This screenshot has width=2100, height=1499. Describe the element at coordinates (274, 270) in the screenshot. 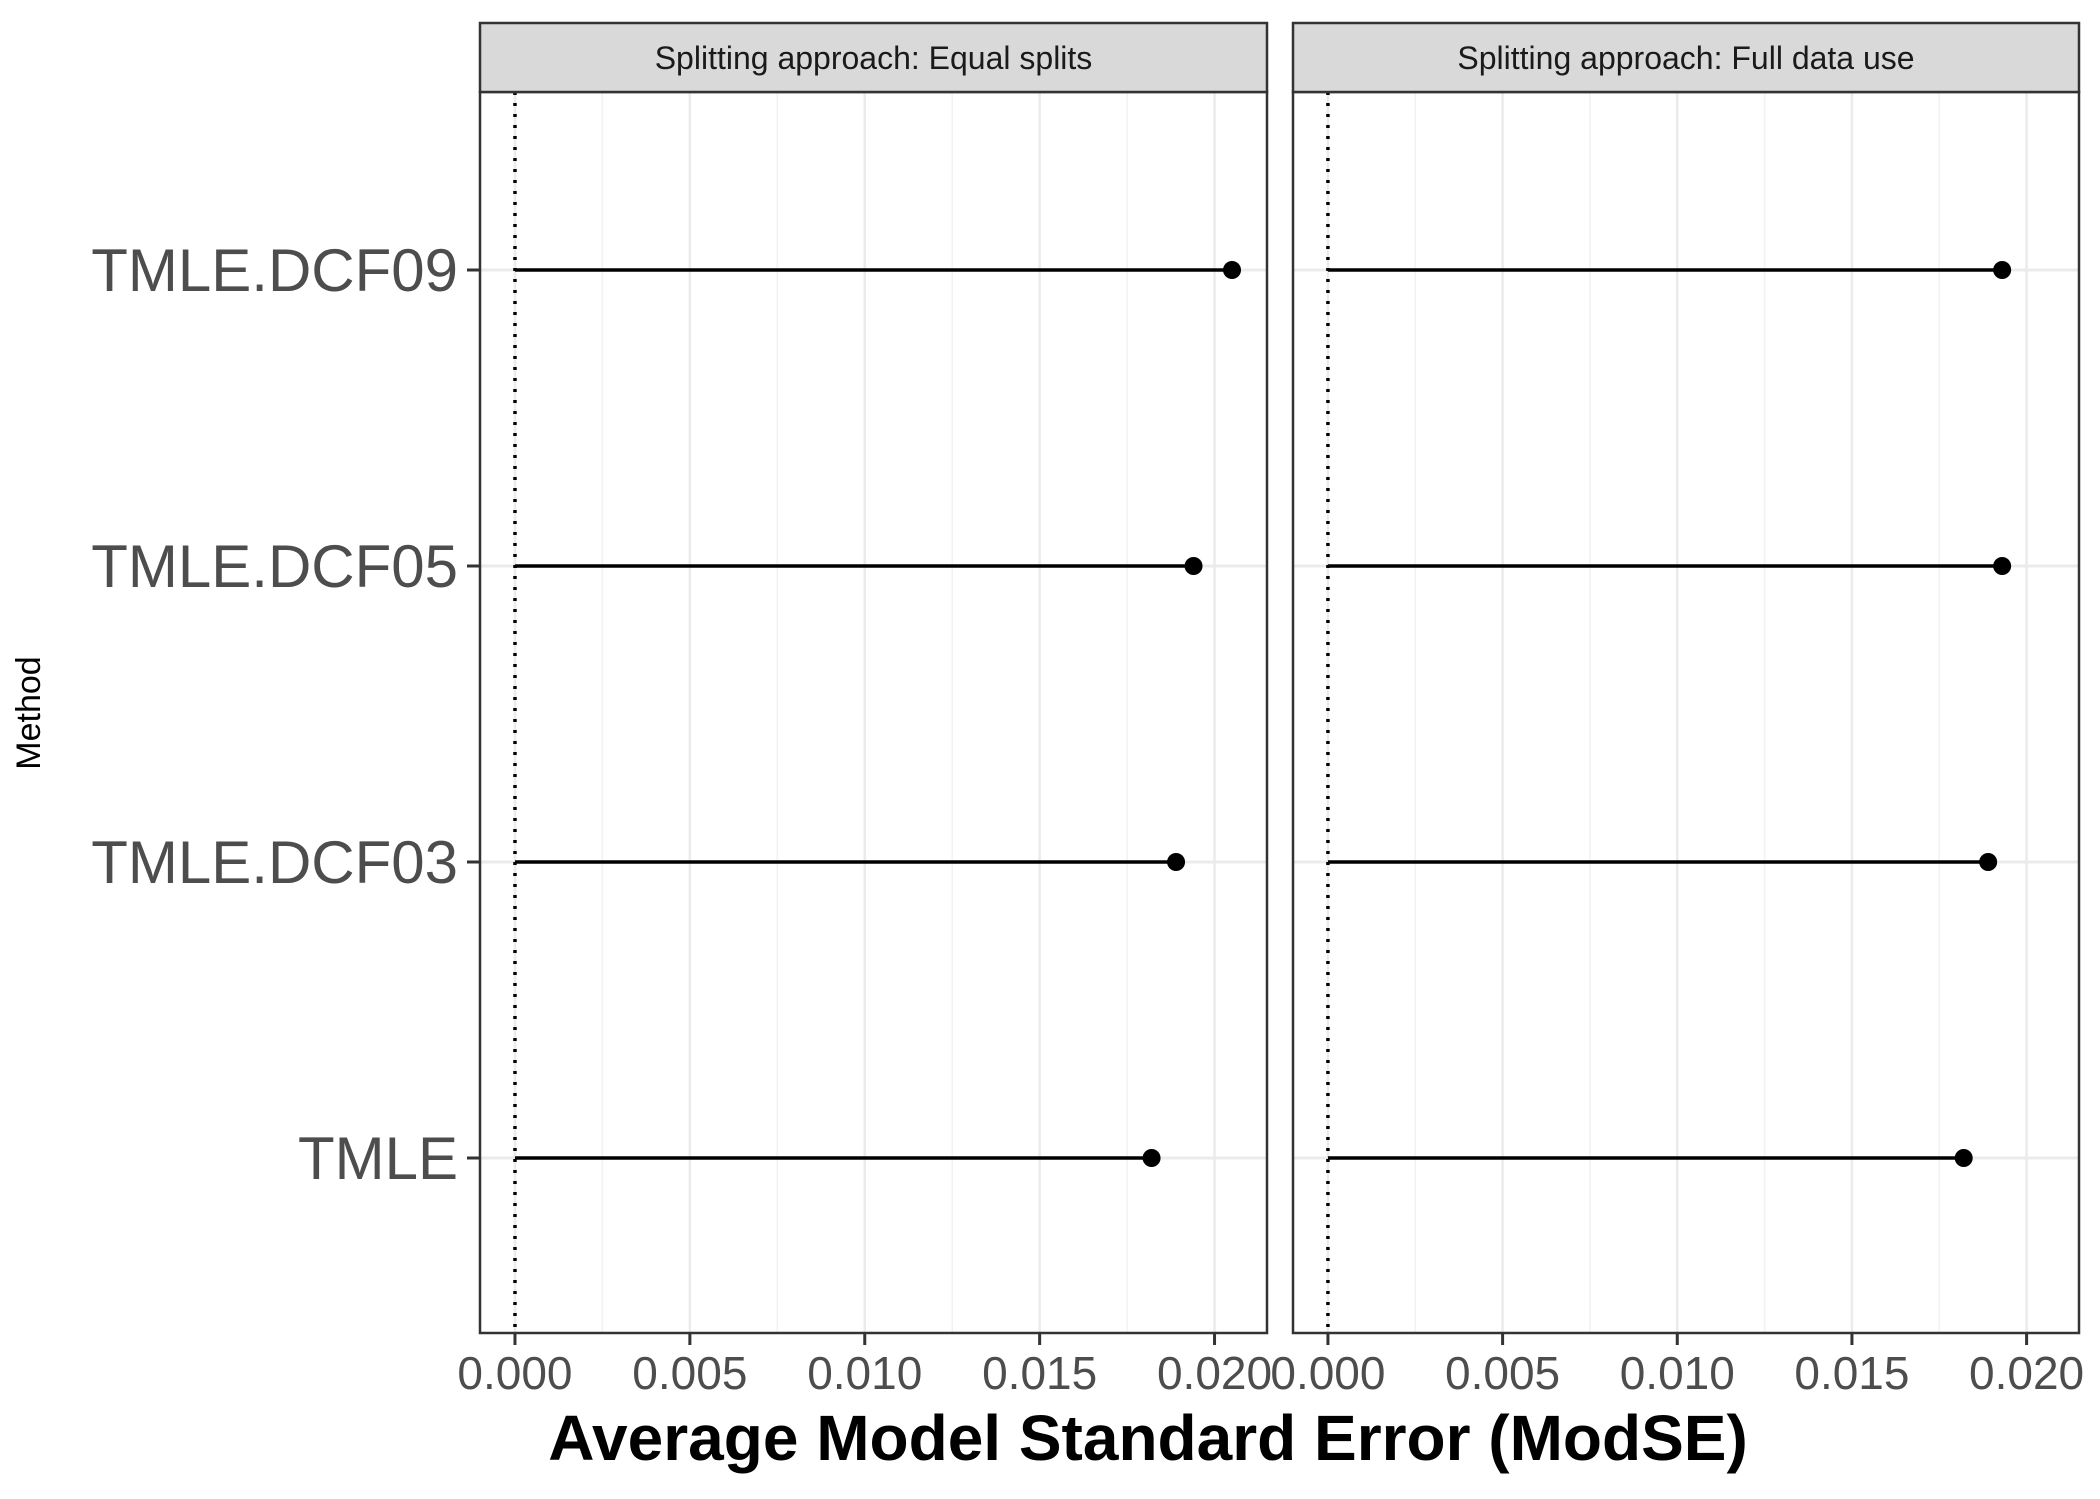

I see `y-tick-label: TMLE.DCF09` at that location.